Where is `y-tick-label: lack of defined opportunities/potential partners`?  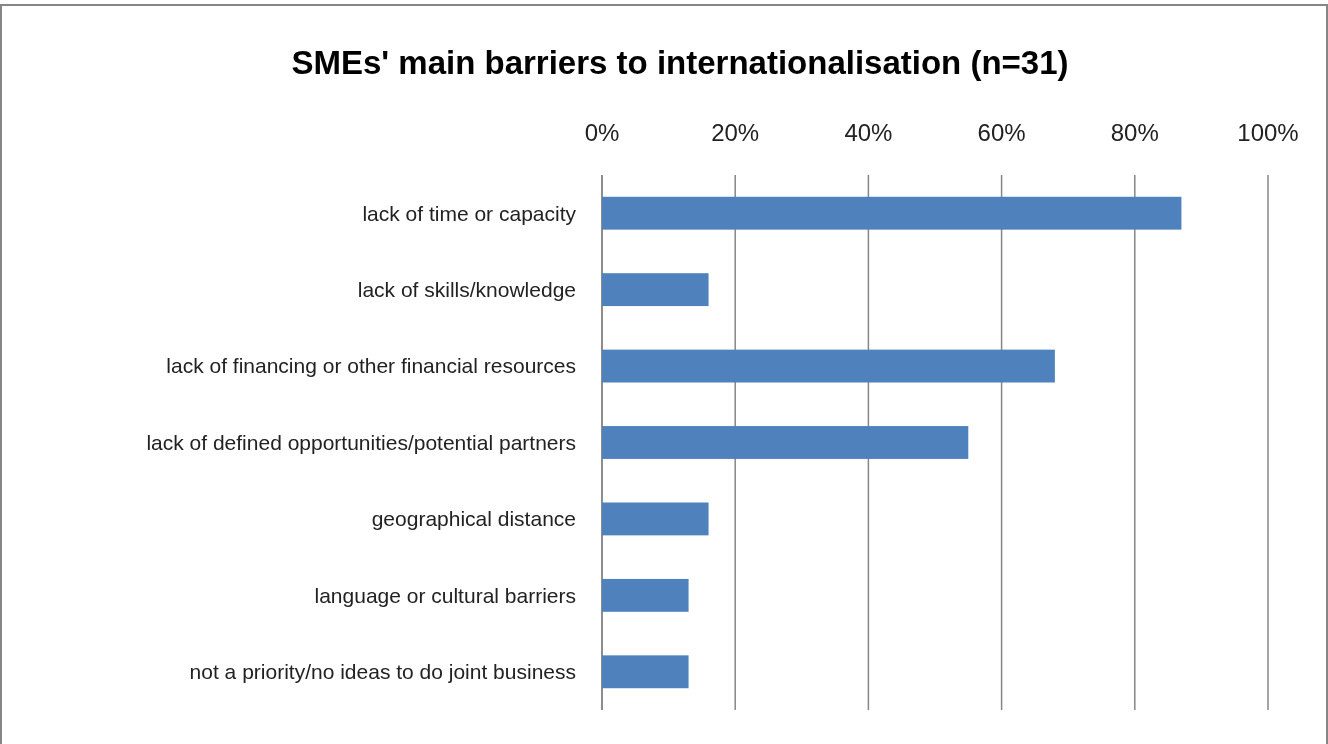
y-tick-label: lack of defined opportunities/potential partners is located at coordinates (361, 442).